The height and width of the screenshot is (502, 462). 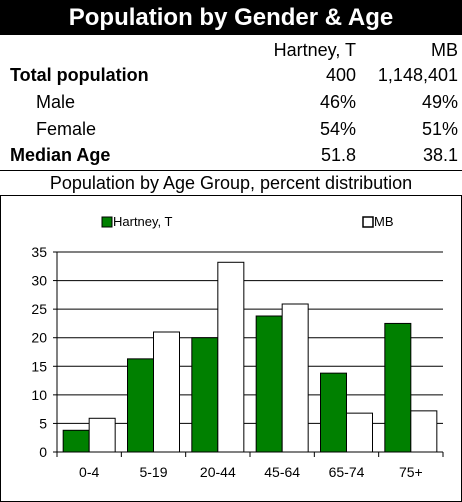 I want to click on bar-mb-75+, so click(x=424, y=431).